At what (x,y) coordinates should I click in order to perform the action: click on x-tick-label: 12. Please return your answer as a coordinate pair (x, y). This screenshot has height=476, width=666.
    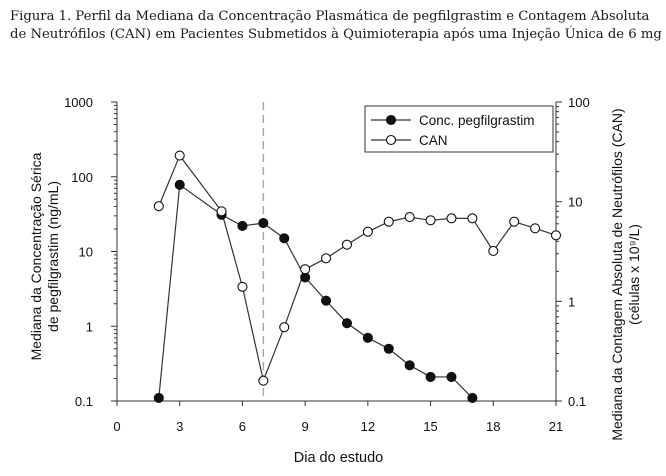
    Looking at the image, I should click on (368, 426).